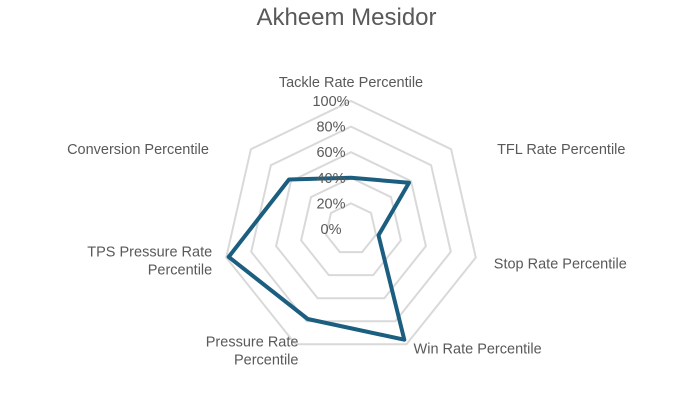 Image resolution: width=693 pixels, height=402 pixels. Describe the element at coordinates (149, 252) in the screenshot. I see `category-label: TPS Pressure Rate` at that location.